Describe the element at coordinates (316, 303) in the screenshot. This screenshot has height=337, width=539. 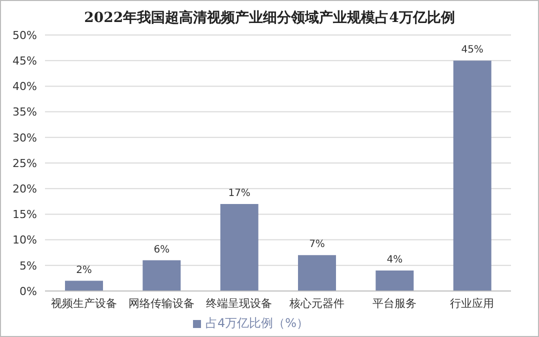
I see `x-tick-label: 核心元器件` at that location.